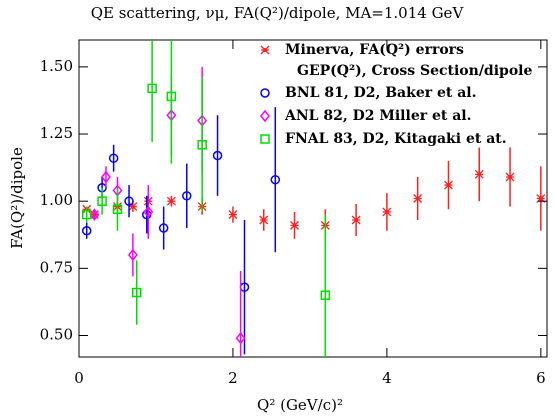 This screenshot has height=417, width=554. I want to click on legend-label: FNAL 83, D2, Kitagaki et at., so click(396, 139).